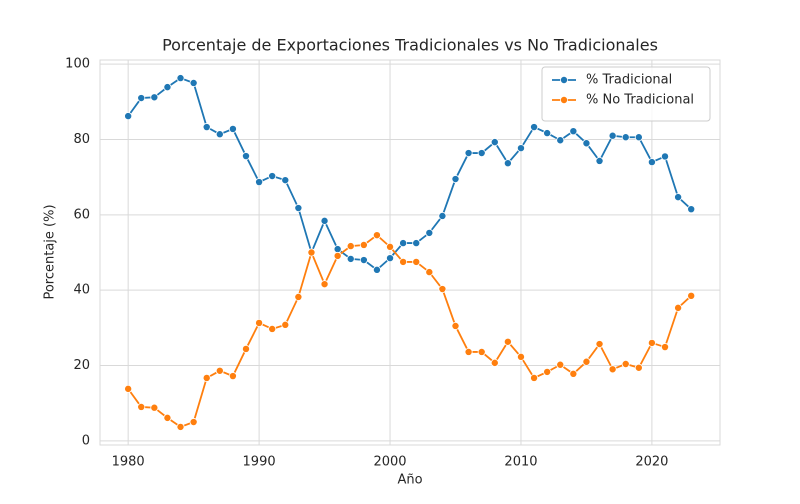 Image resolution: width=800 pixels, height=504 pixels. I want to click on x-tick-label: 2020, so click(651, 462).